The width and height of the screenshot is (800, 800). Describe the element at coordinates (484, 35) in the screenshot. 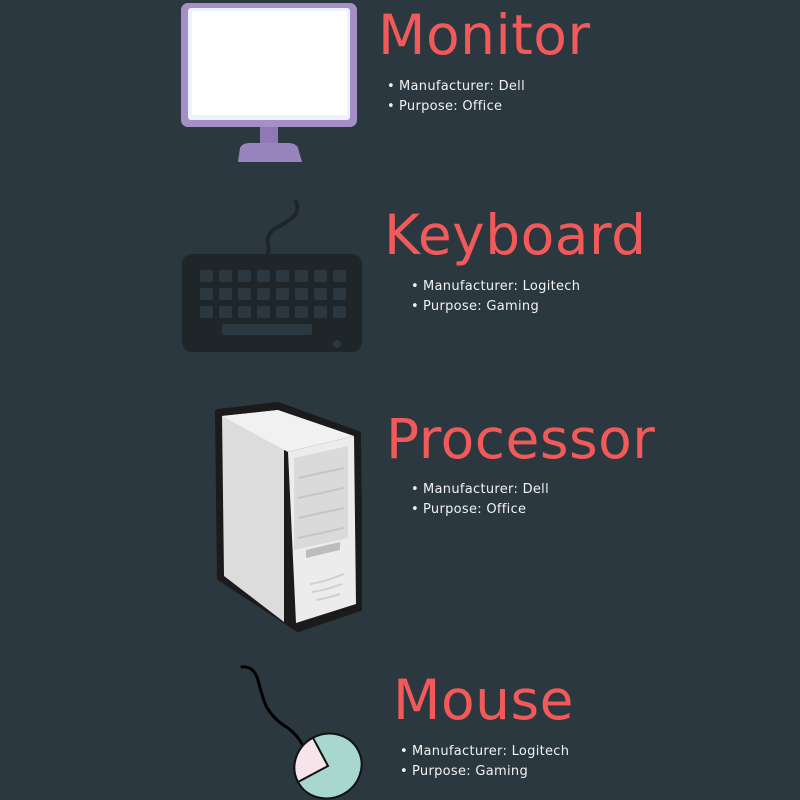

I see `item-title-monitor: Monitor` at that location.